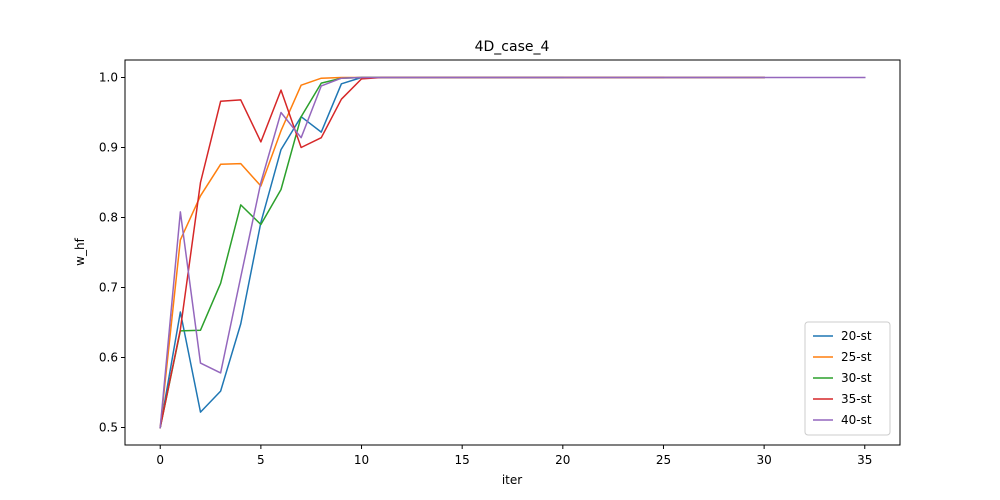  I want to click on y-tick-label: 0.9, so click(108, 148).